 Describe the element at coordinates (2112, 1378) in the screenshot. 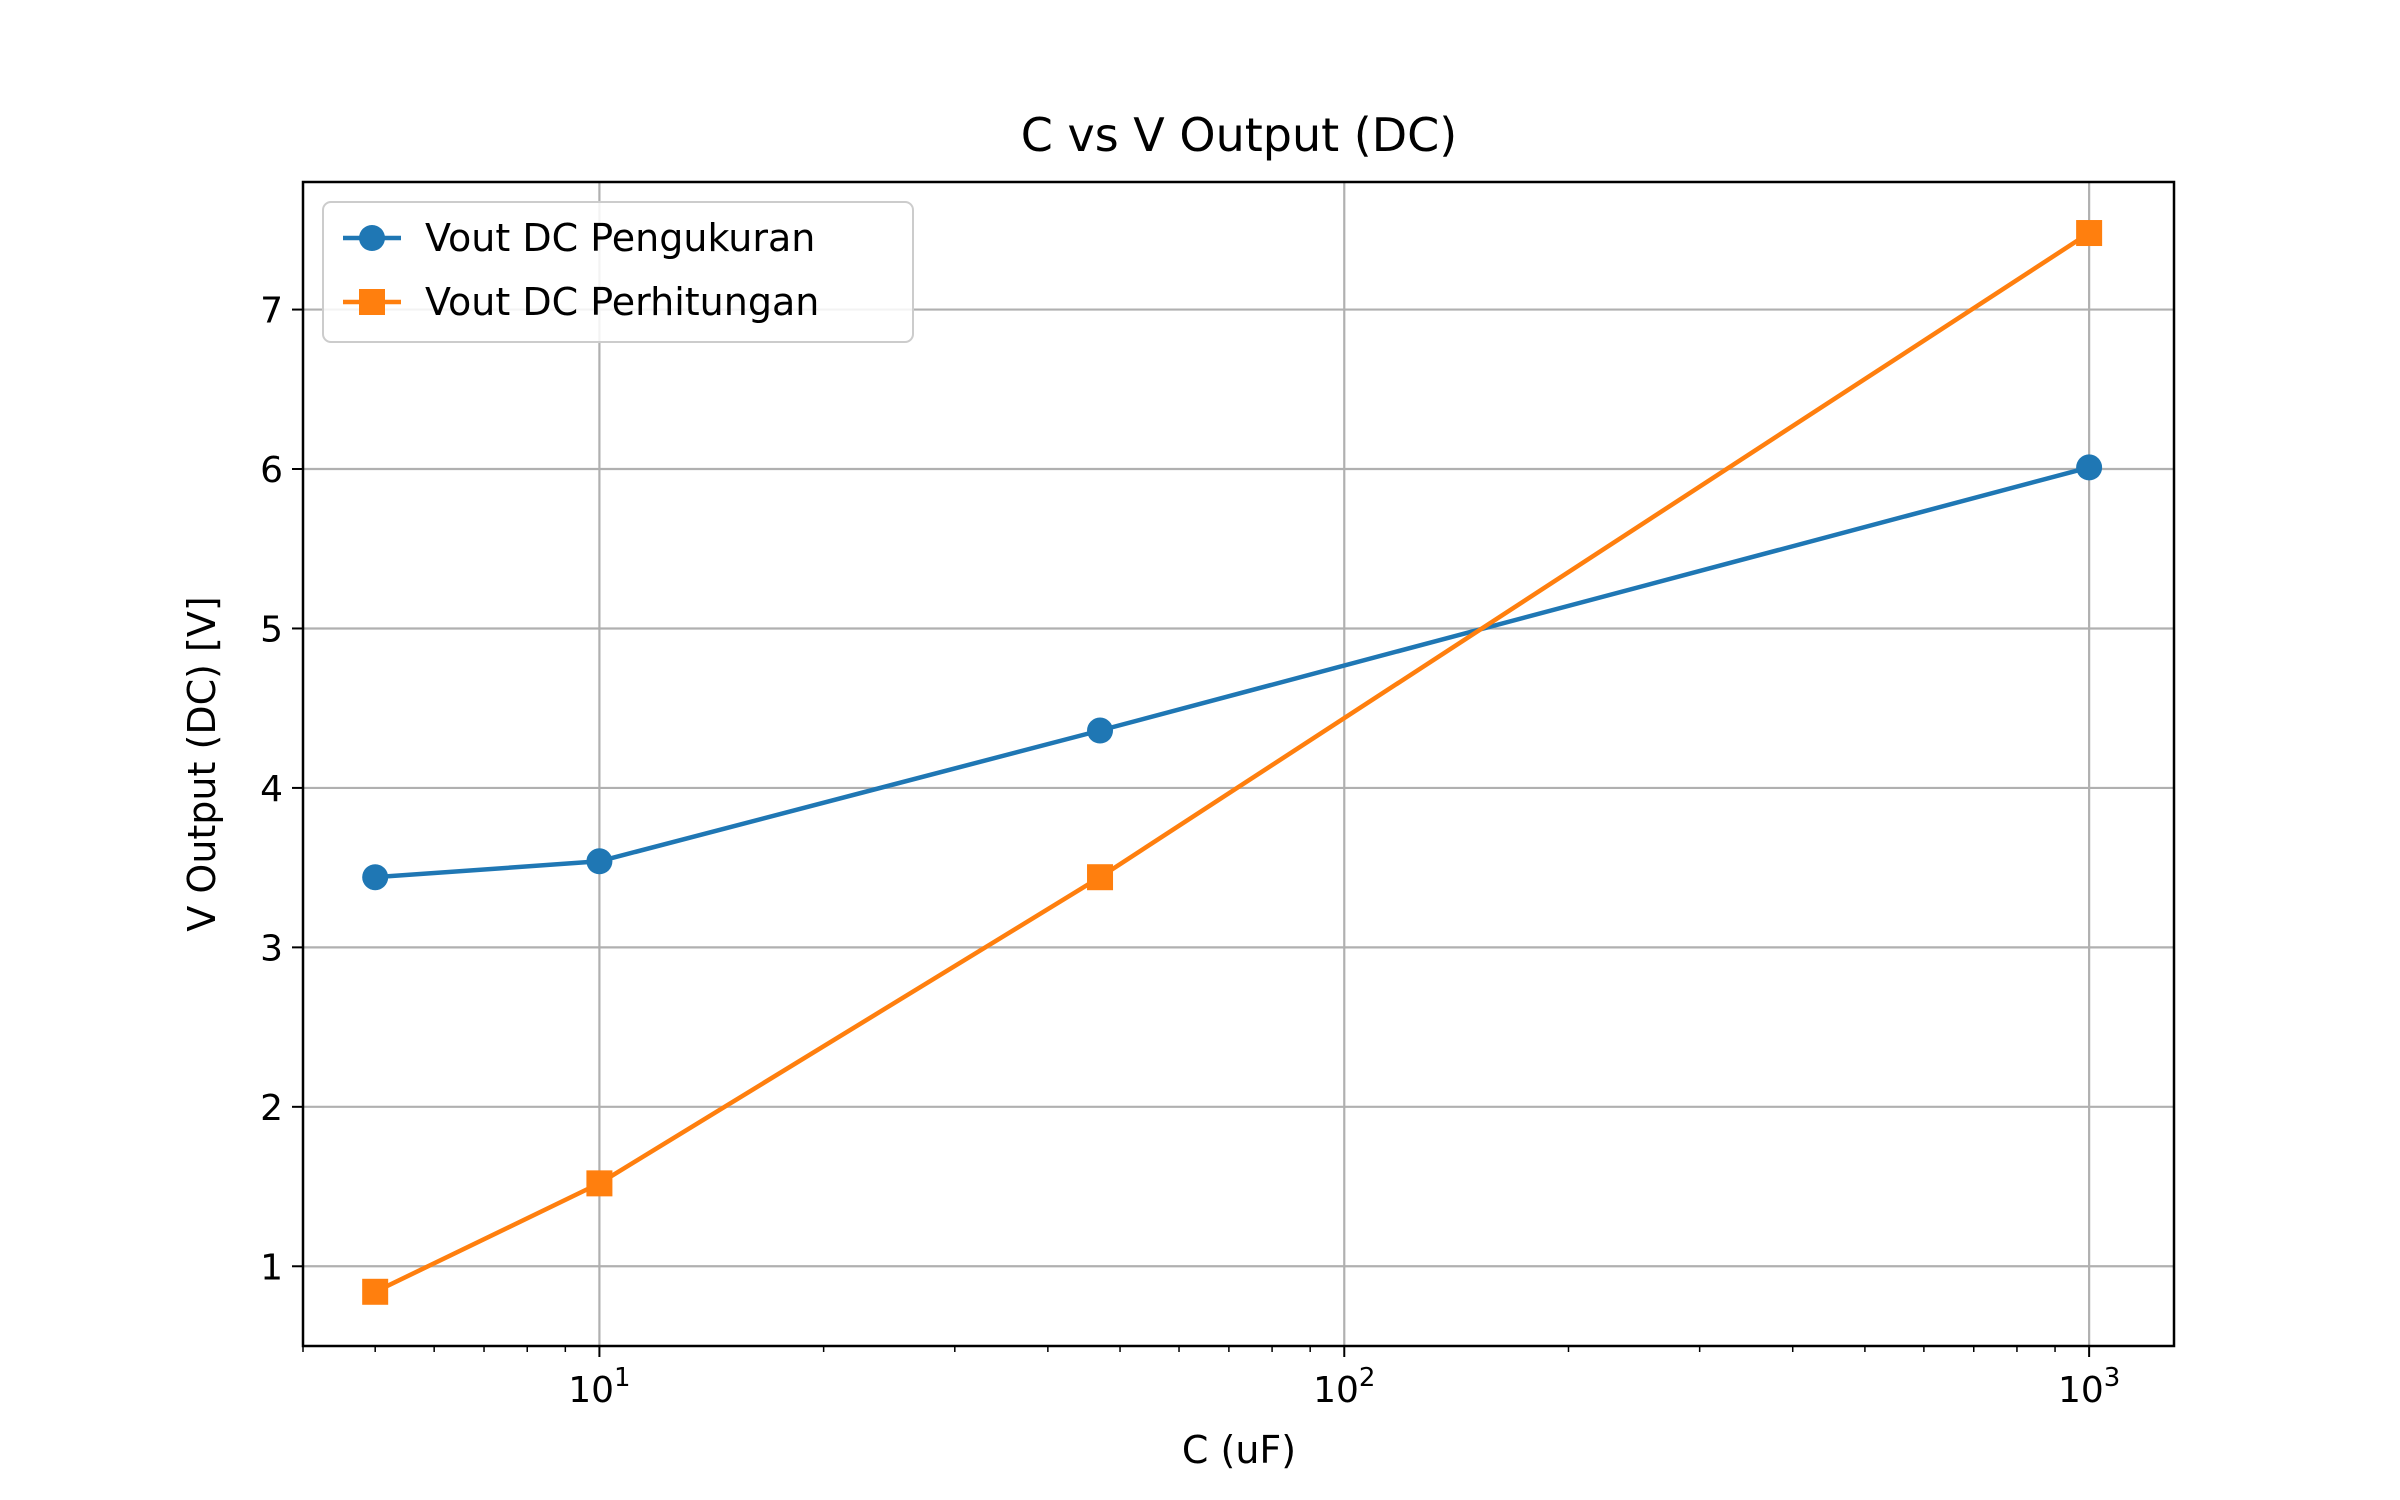

I see `x-tick-exponent: 3` at that location.